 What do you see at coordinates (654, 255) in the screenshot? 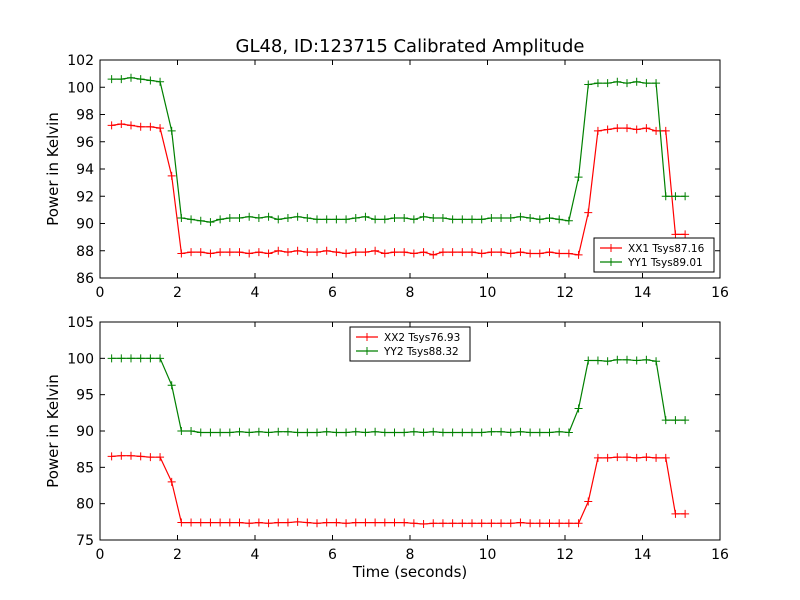
I see `legend-box` at bounding box center [654, 255].